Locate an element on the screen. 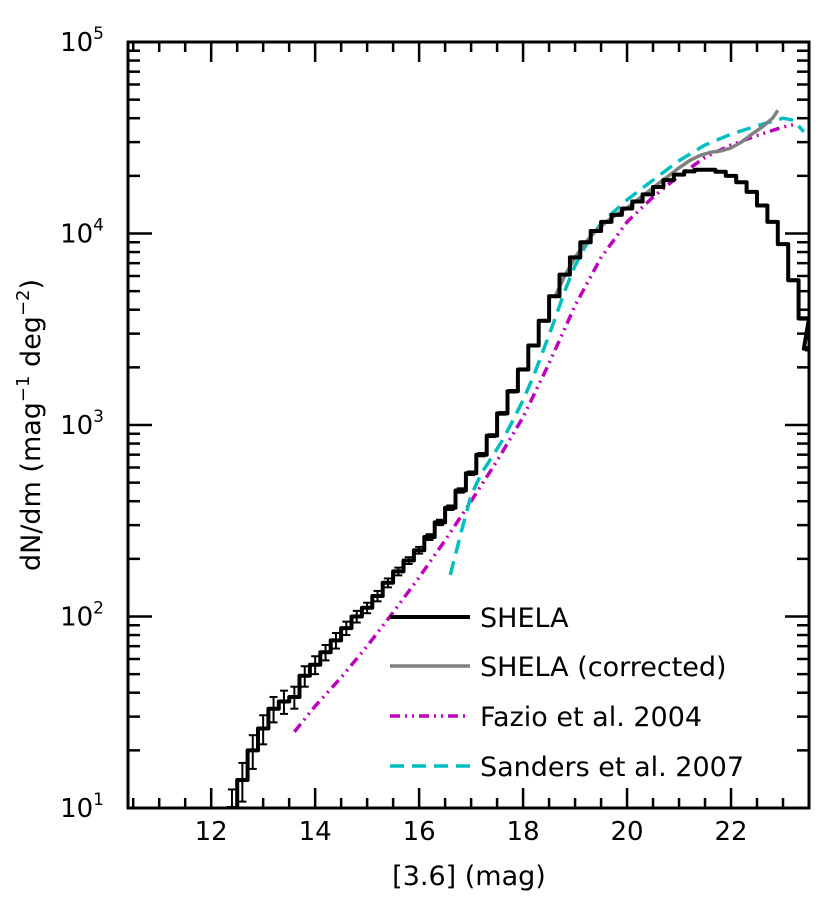 The image size is (830, 904). x-tick-label: 18 is located at coordinates (523, 832).